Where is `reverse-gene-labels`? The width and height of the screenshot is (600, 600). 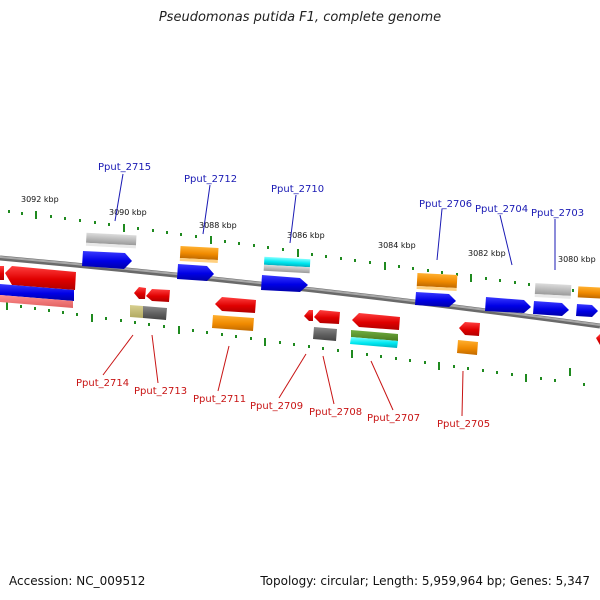
reverse-gene-labels is located at coordinates (283, 375).